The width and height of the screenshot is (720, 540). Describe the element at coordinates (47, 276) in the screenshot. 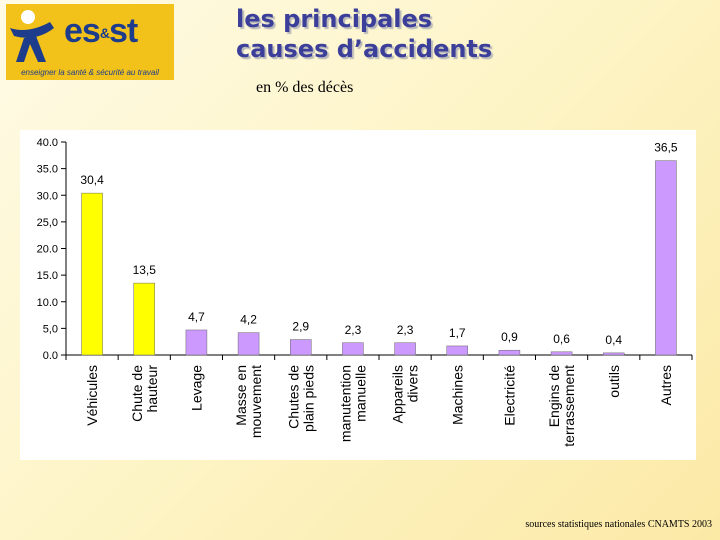

I see `y-tick-label: 15.0` at that location.